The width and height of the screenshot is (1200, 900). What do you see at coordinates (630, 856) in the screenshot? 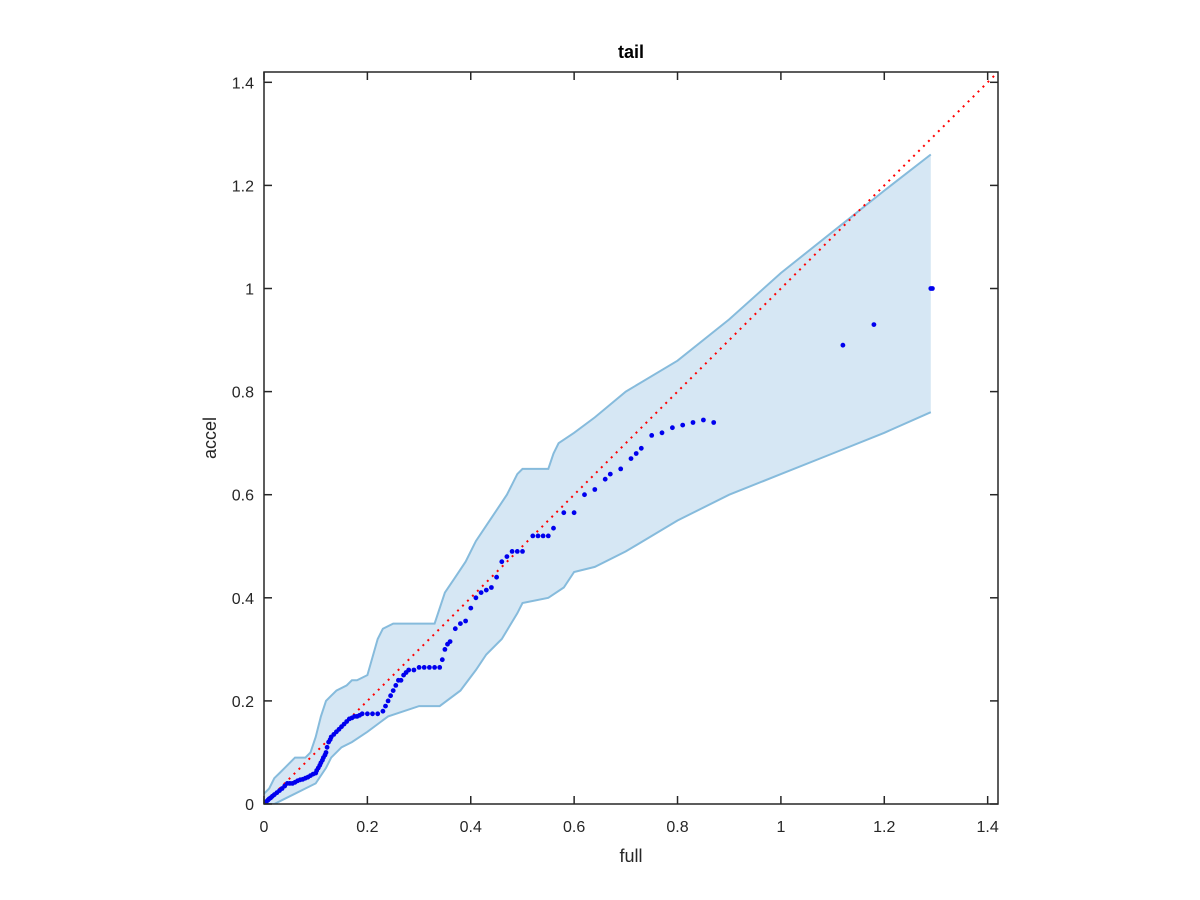
I see `x-axis-label: full` at bounding box center [630, 856].